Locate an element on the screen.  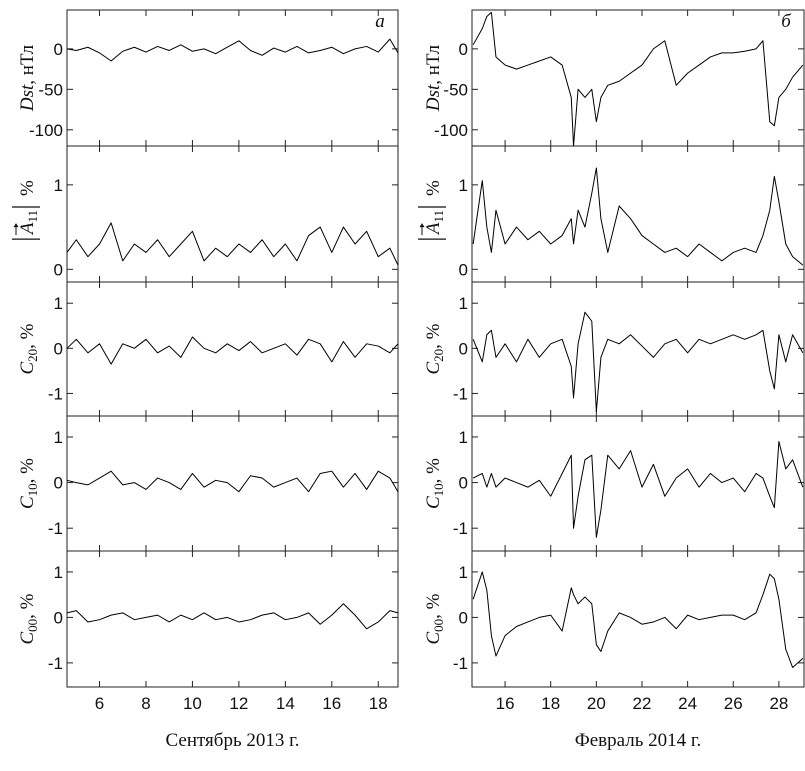
y-label-main: C20, % is located at coordinates (28, 348).